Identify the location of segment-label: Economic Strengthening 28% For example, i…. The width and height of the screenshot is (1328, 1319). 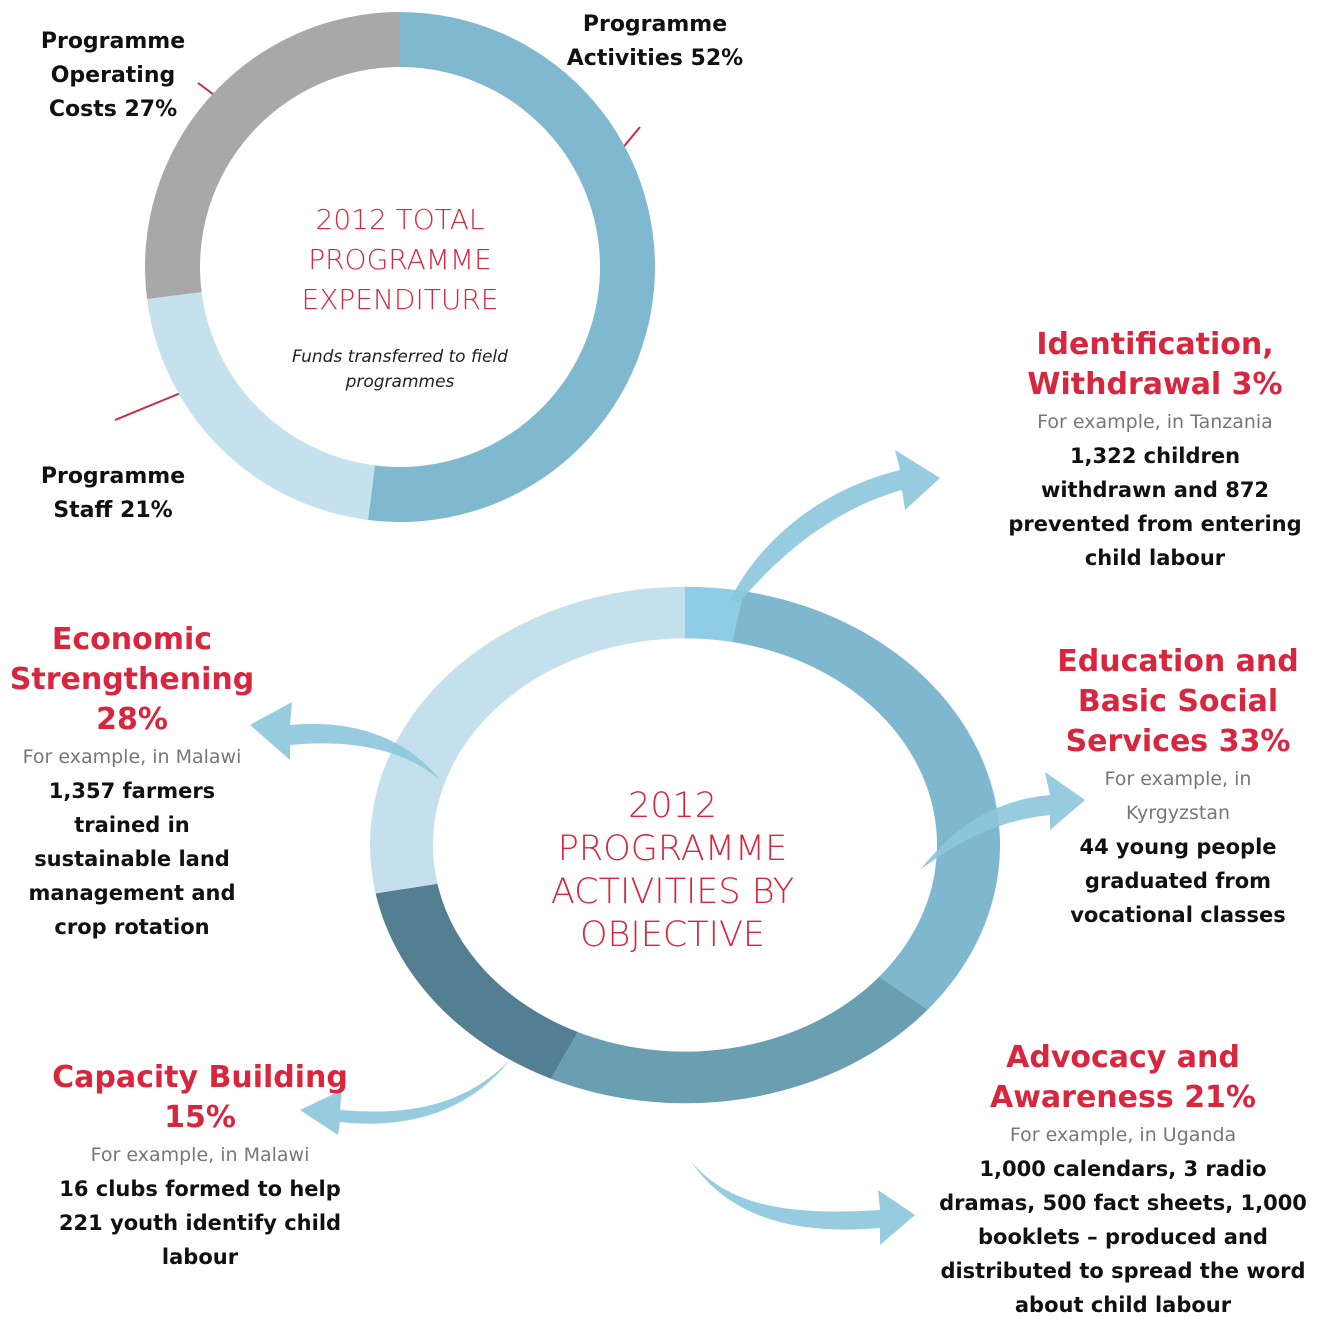
(132, 782).